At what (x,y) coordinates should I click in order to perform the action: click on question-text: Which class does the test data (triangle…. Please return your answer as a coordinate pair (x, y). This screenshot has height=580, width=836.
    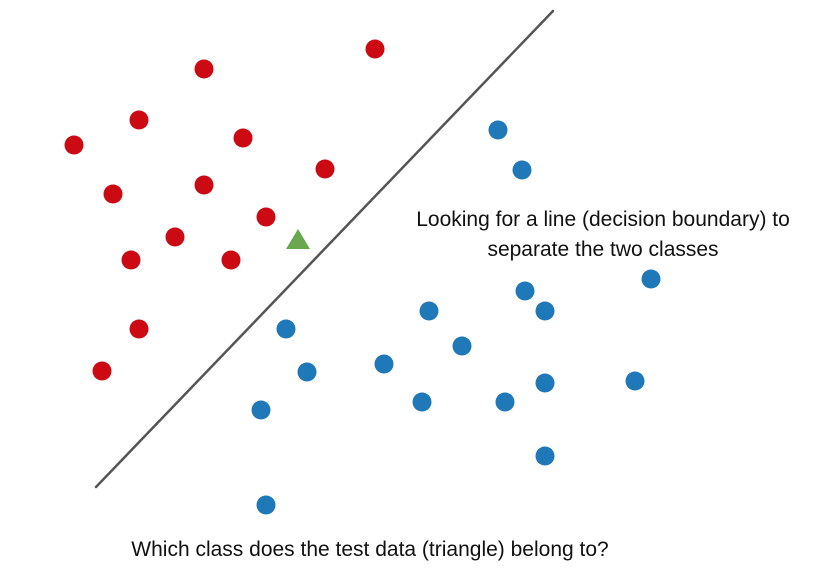
    Looking at the image, I should click on (370, 549).